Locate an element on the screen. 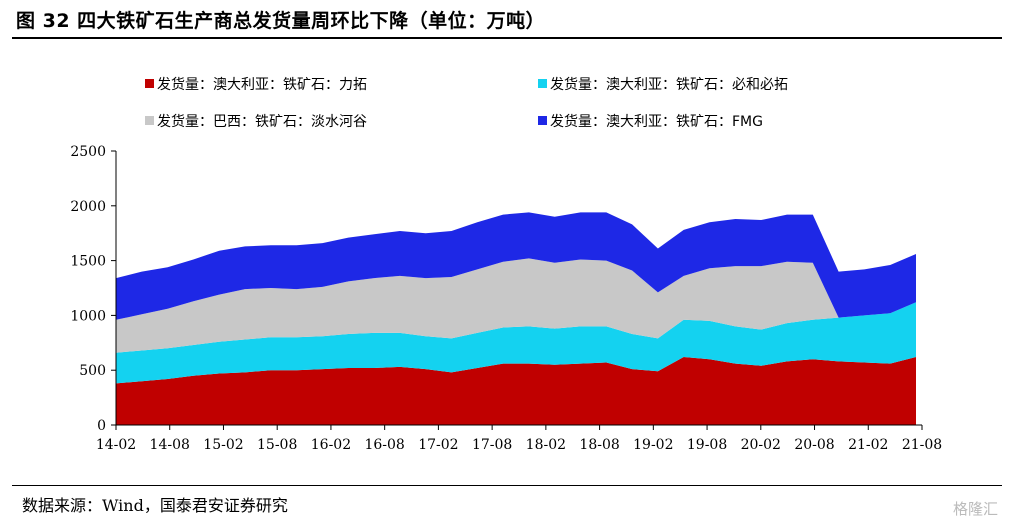 The image size is (1012, 526). y-tick-label: 0 is located at coordinates (101, 426).